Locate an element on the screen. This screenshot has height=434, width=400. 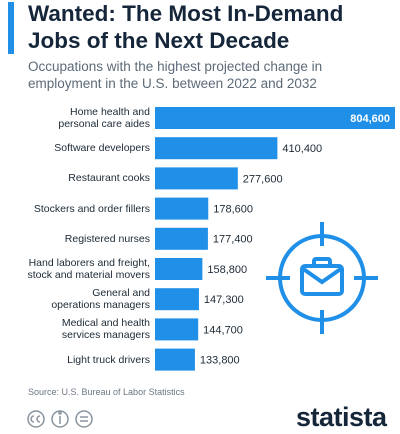
value-label: 178,600 is located at coordinates (233, 210).